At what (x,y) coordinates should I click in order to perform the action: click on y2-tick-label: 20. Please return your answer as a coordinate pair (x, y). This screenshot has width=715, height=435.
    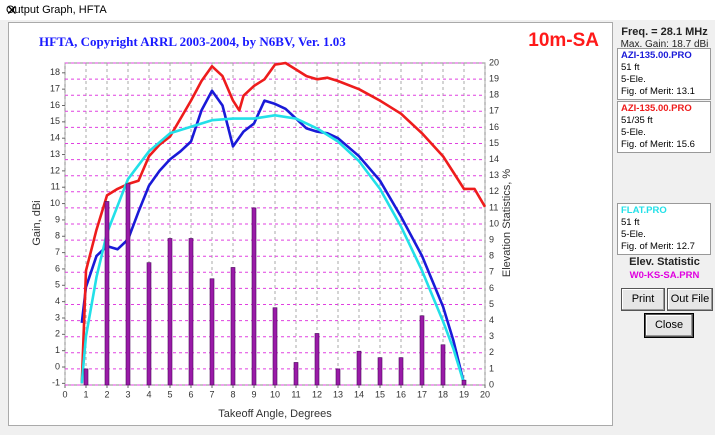
    Looking at the image, I should click on (494, 62).